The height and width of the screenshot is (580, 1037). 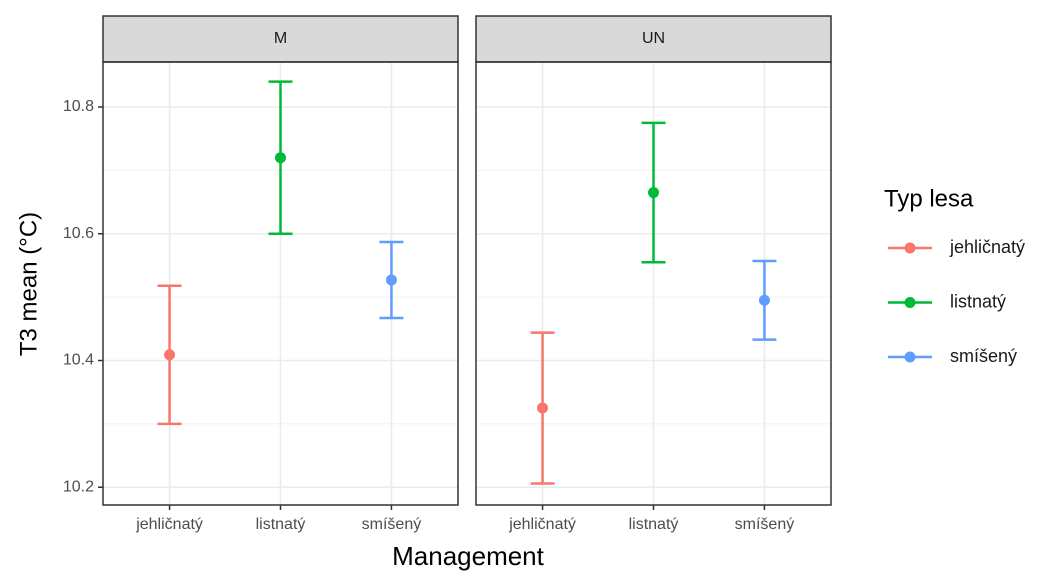 What do you see at coordinates (929, 198) in the screenshot?
I see `legend-title: Typ lesa` at bounding box center [929, 198].